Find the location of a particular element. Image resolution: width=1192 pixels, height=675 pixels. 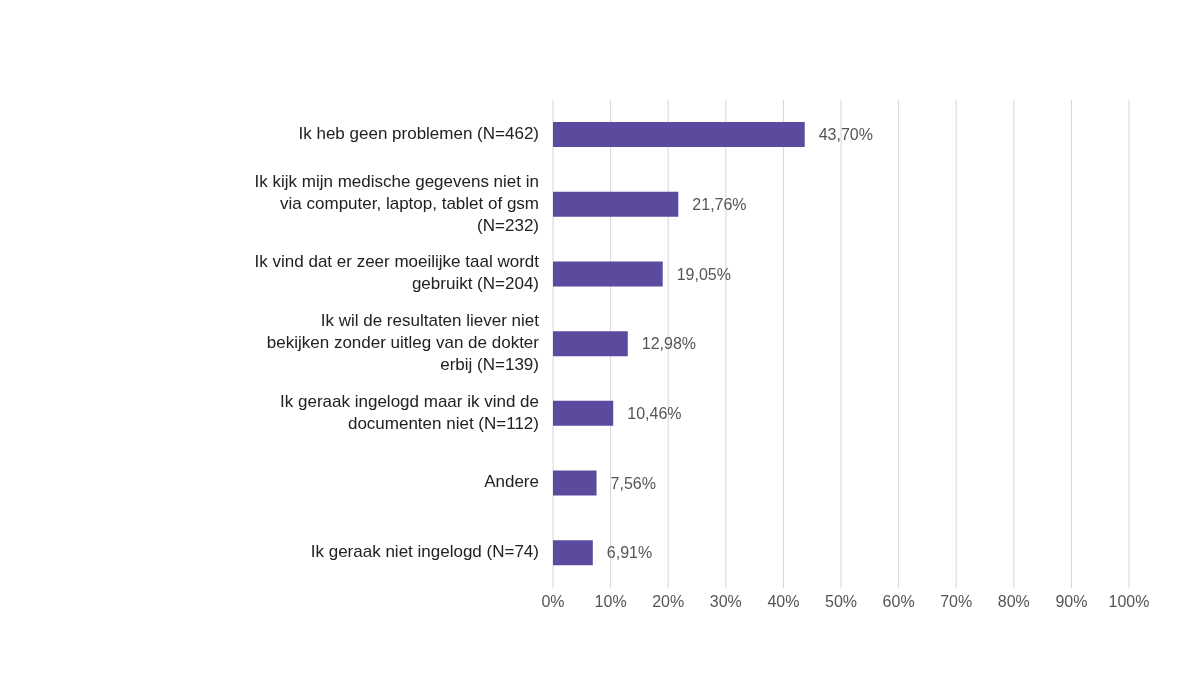

x-tick-label: 0% is located at coordinates (553, 602).